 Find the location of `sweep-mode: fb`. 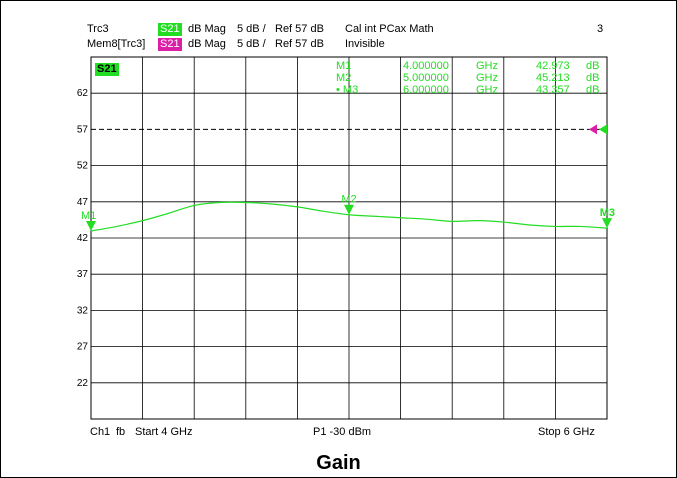

sweep-mode: fb is located at coordinates (121, 432).